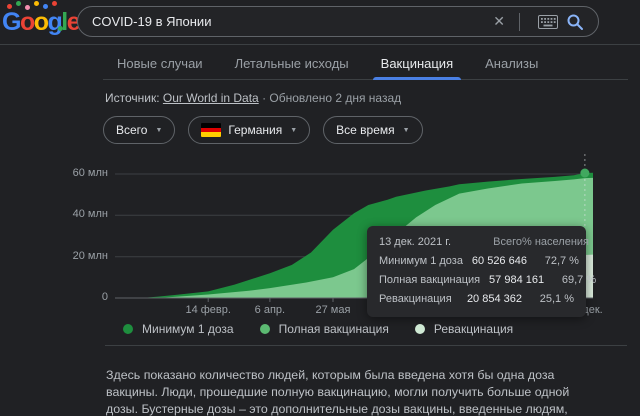  Describe the element at coordinates (430, 280) in the screenshot. I see `tooltip-series-label: Полная вакцинация` at that location.